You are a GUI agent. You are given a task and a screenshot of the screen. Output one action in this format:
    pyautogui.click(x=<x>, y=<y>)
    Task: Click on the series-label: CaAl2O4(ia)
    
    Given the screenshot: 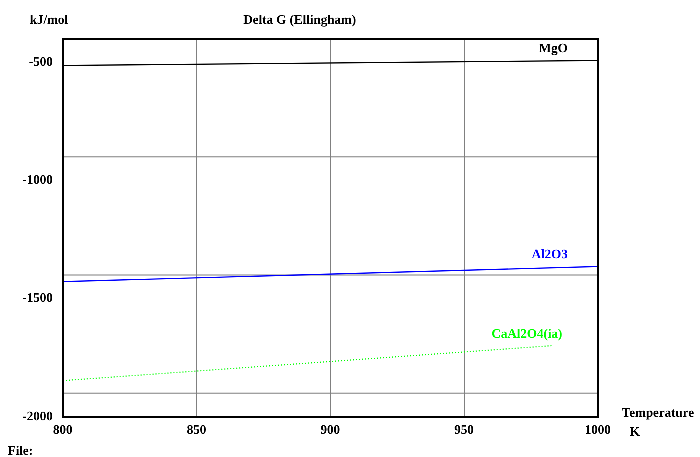 What is the action you would take?
    pyautogui.click(x=527, y=333)
    